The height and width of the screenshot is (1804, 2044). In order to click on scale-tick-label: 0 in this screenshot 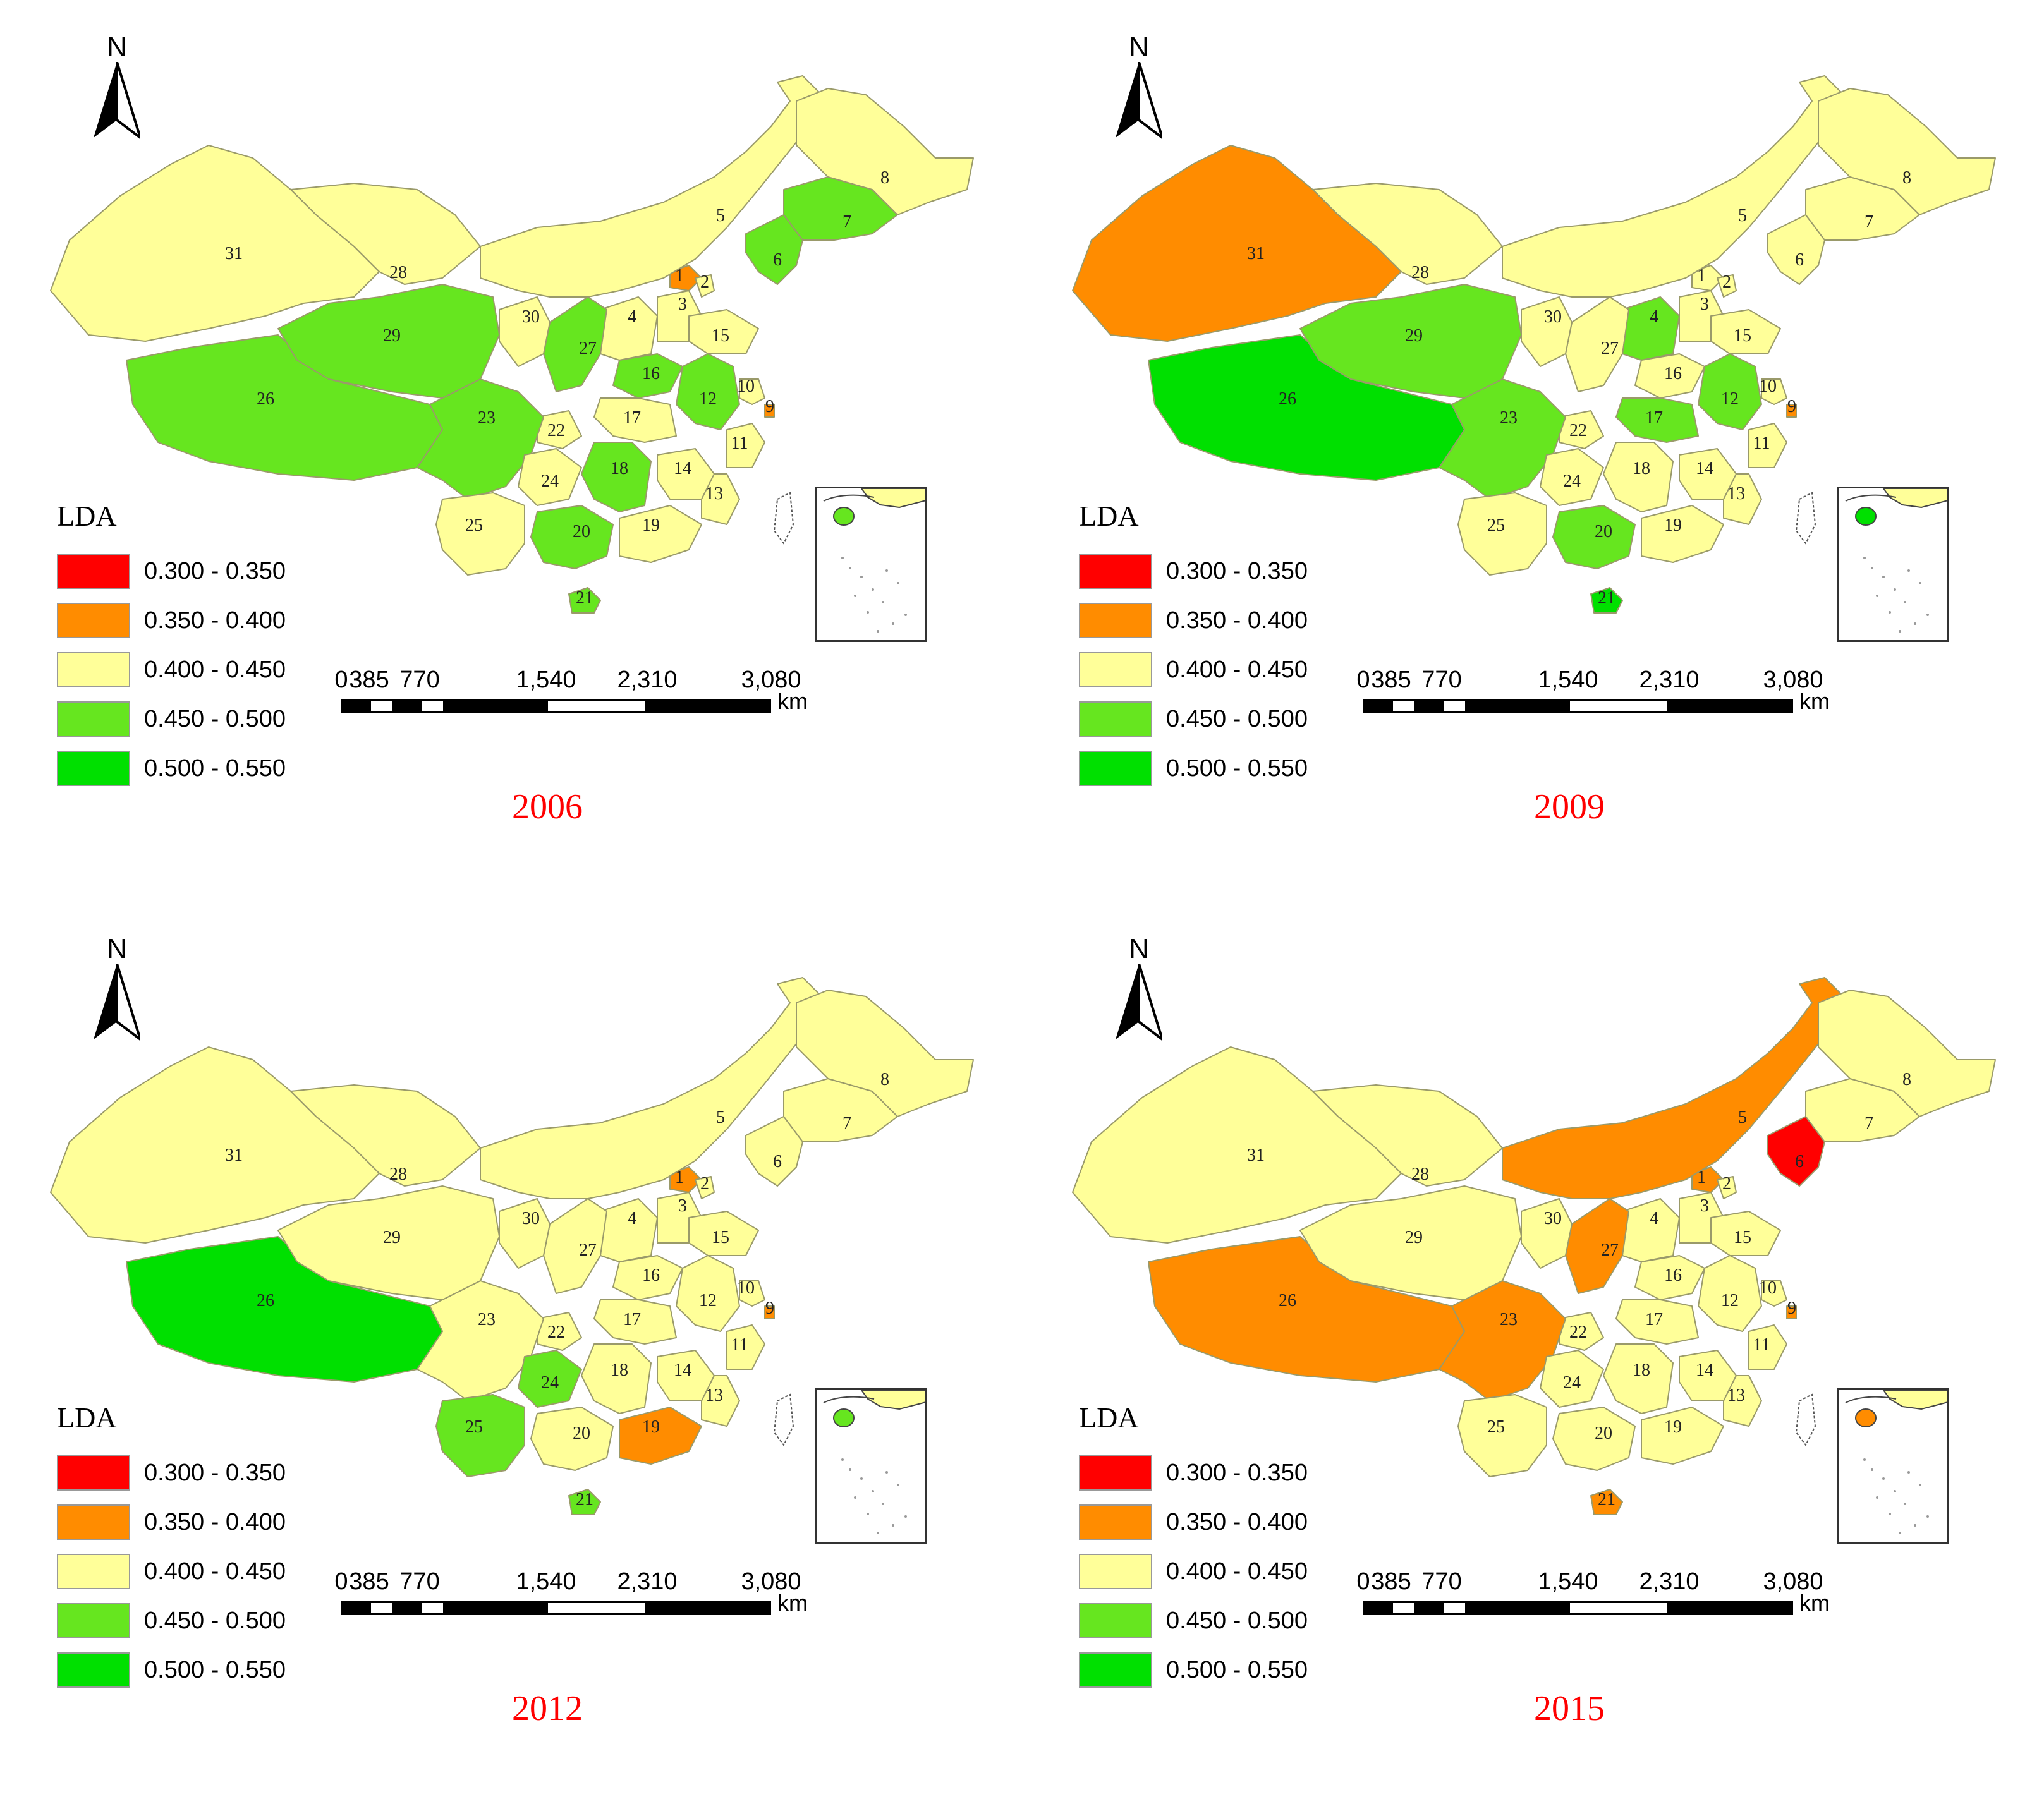, I will do `click(1363, 680)`.